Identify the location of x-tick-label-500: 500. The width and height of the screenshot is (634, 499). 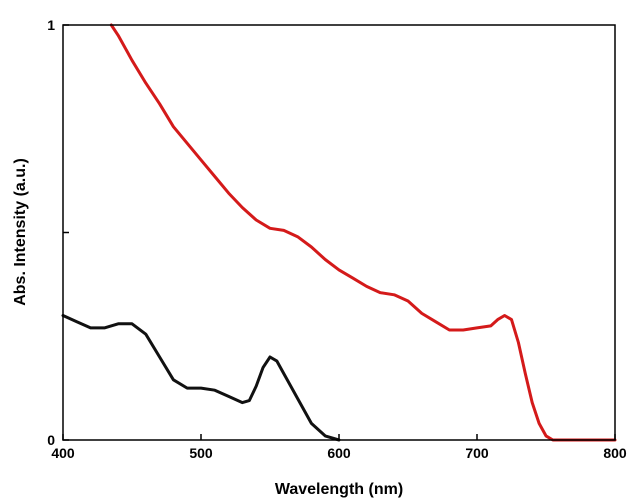
(201, 453).